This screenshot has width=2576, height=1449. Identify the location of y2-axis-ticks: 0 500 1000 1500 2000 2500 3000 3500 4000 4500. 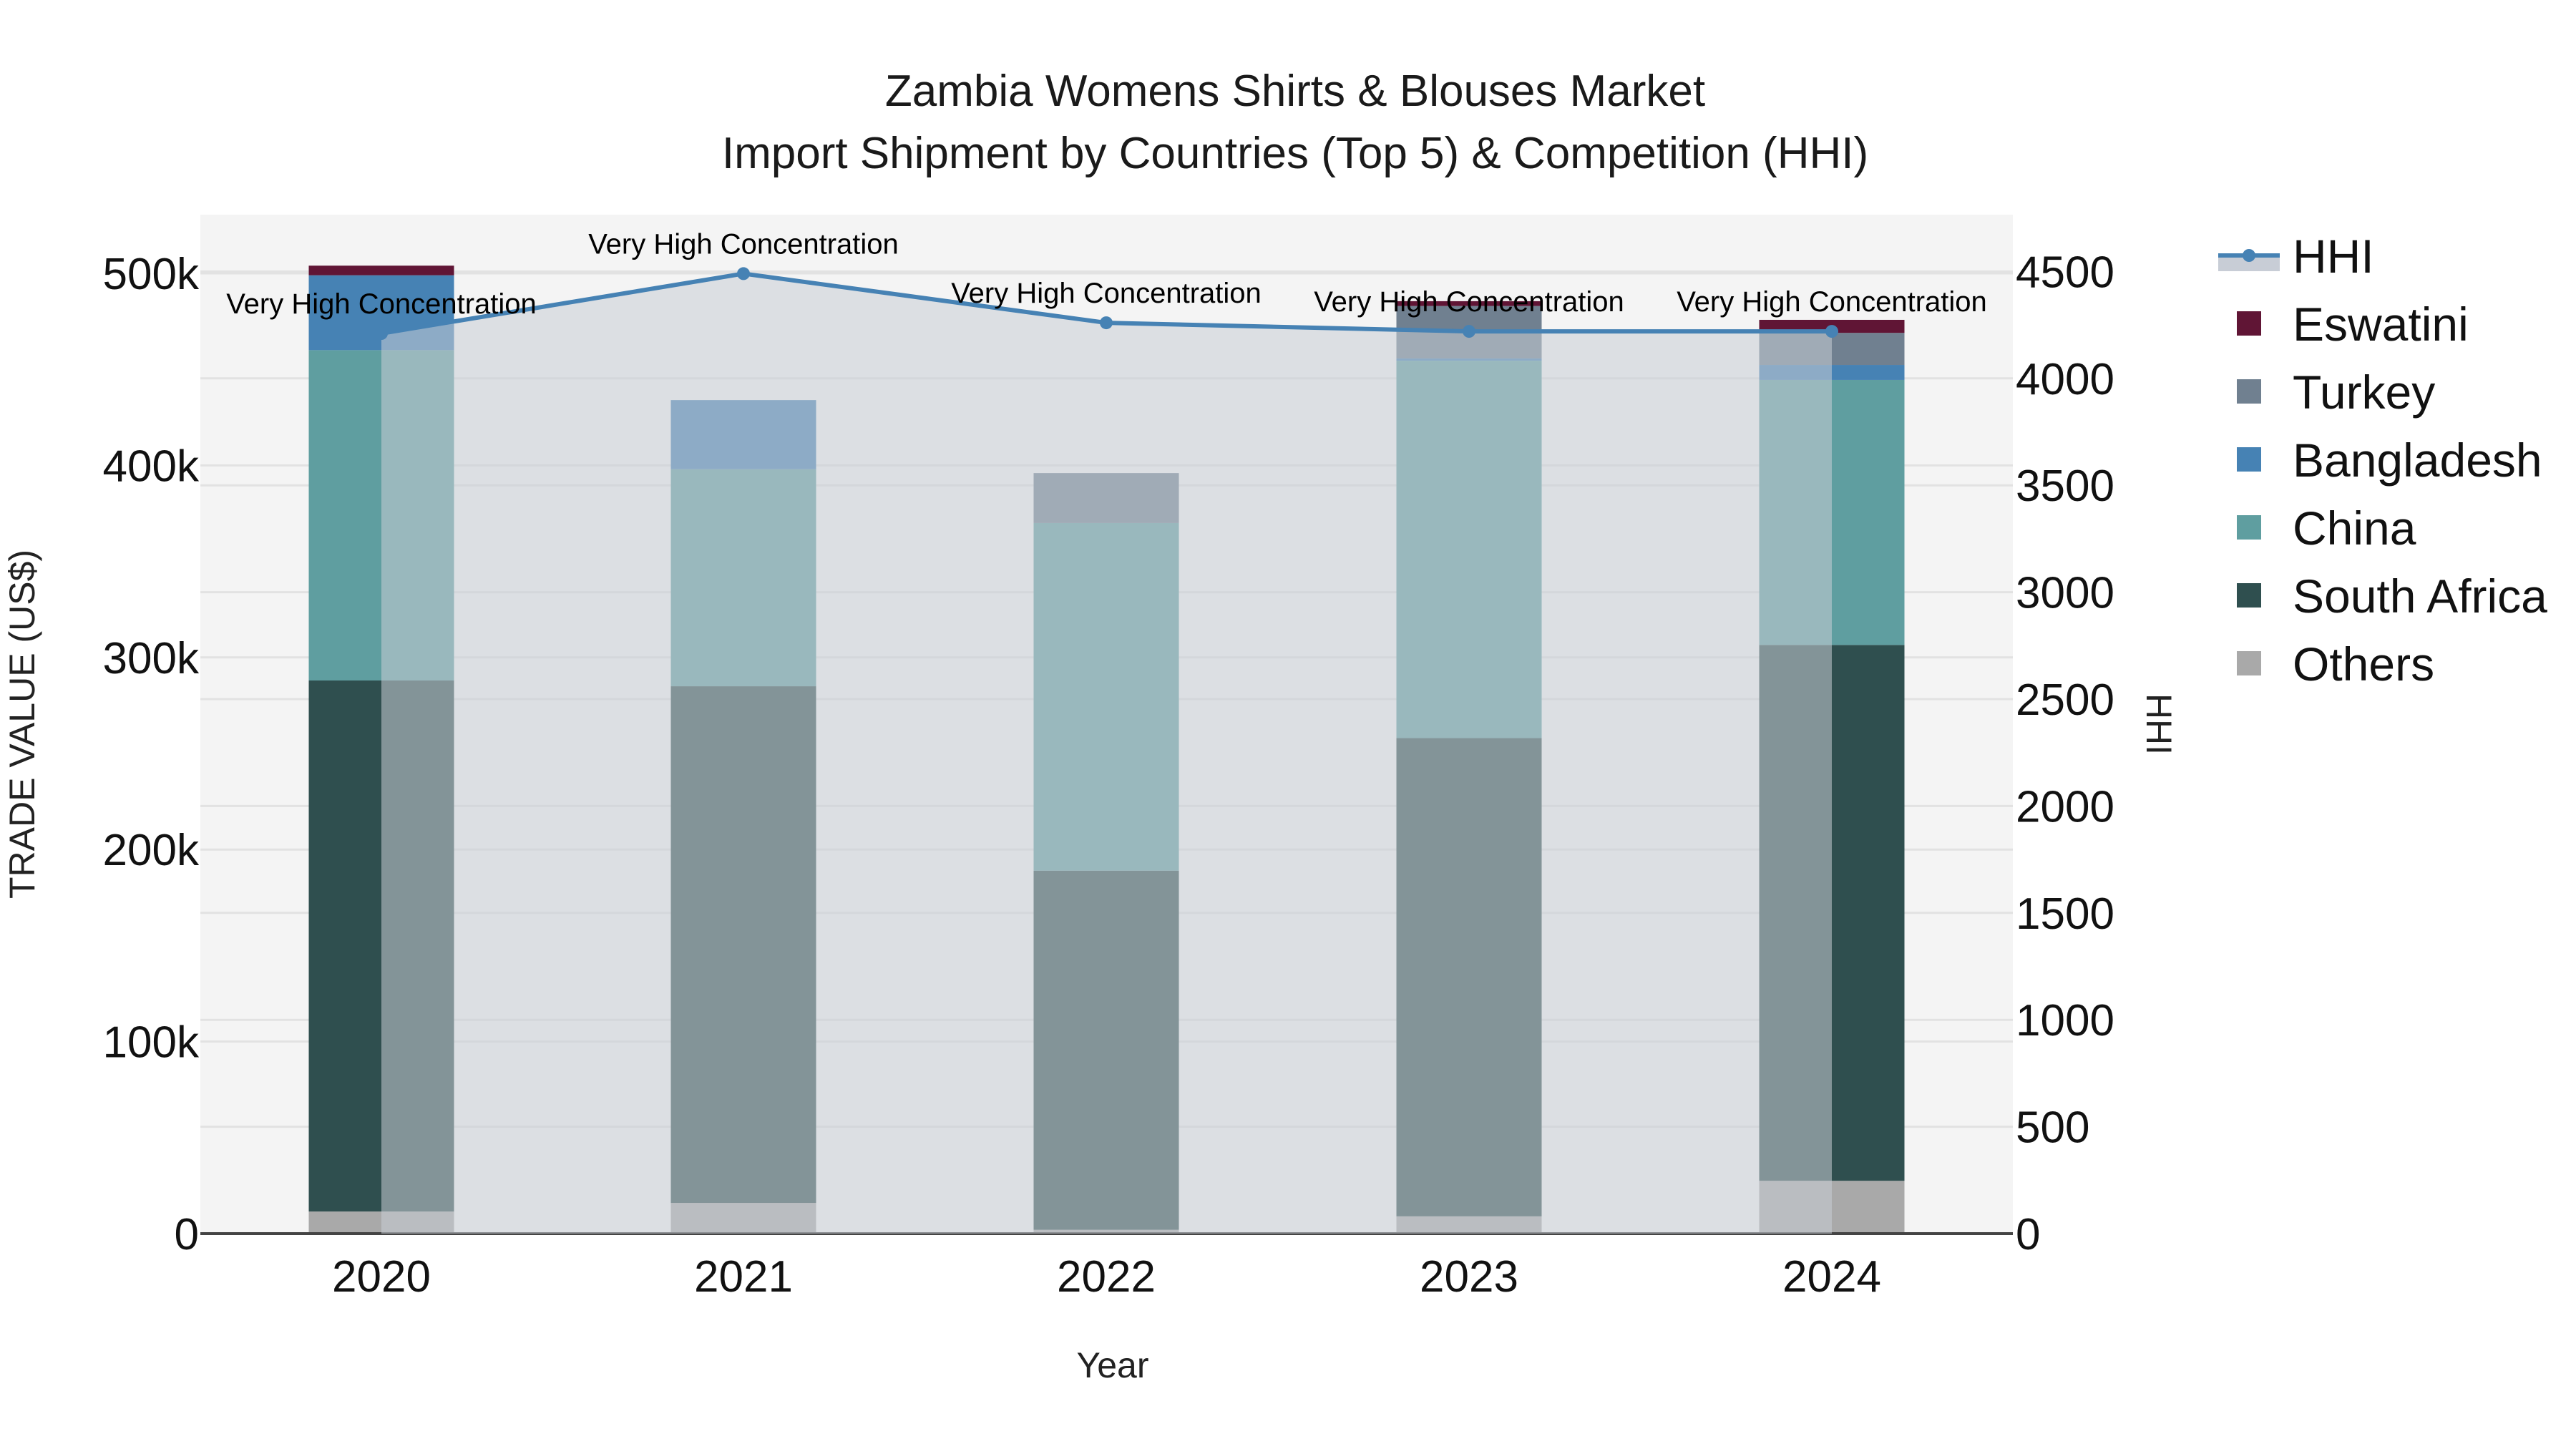
(2065, 753).